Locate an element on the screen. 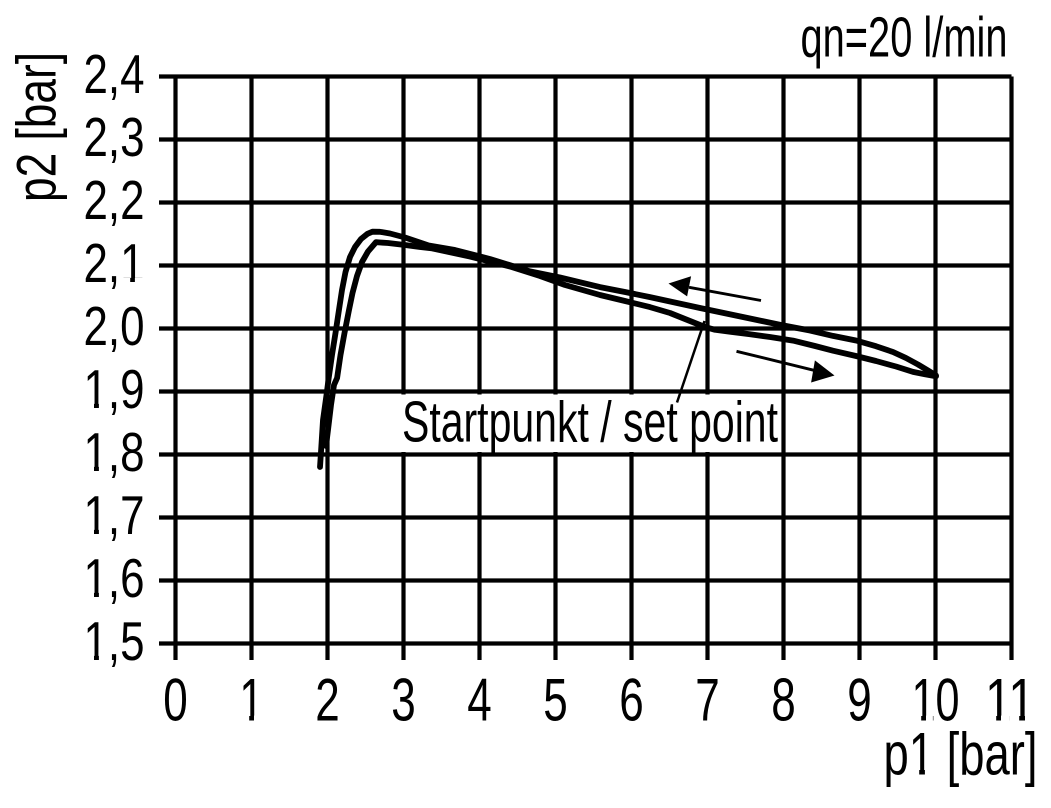 The width and height of the screenshot is (1051, 808). svg-text: 1,5 is located at coordinates (114, 641).